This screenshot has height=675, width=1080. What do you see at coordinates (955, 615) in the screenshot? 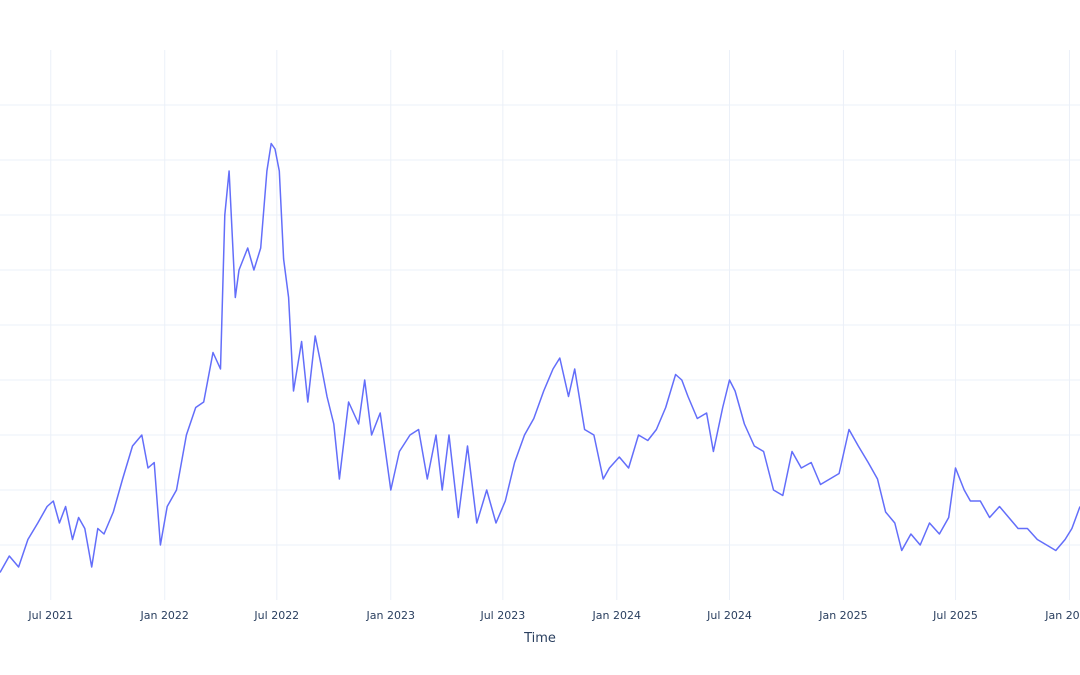
I see `x-tick-label: Jul 2025` at bounding box center [955, 615].